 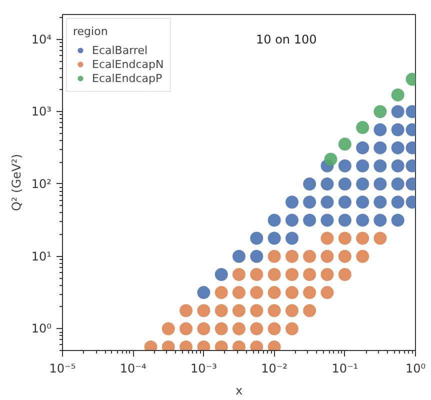 What do you see at coordinates (41, 256) in the screenshot?
I see `y-tick-label: 10¹` at bounding box center [41, 256].